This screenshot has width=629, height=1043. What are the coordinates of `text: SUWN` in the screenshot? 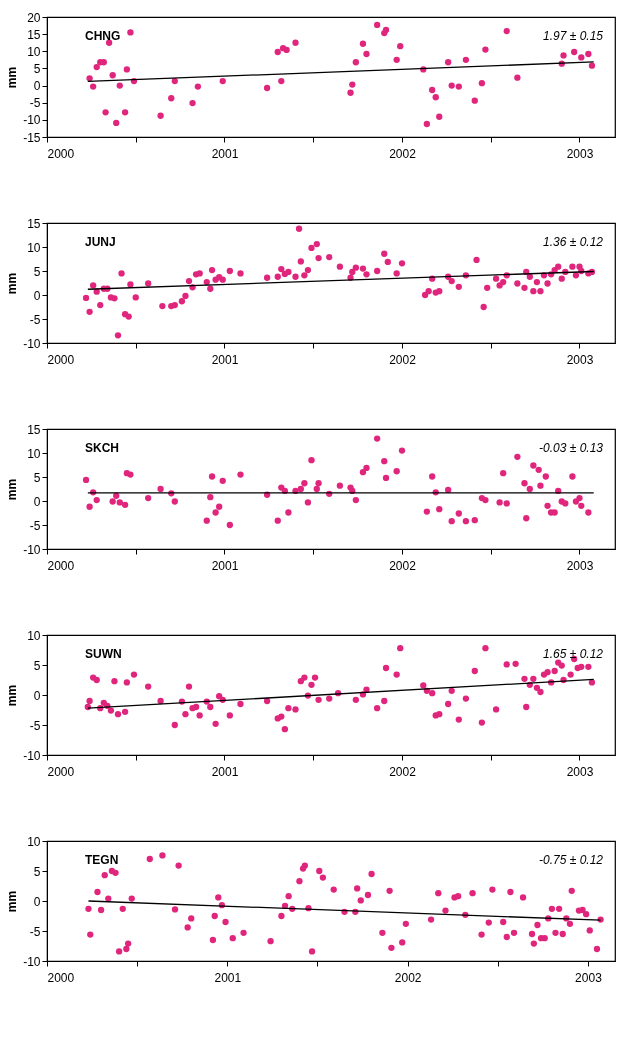 It's located at (103, 654).